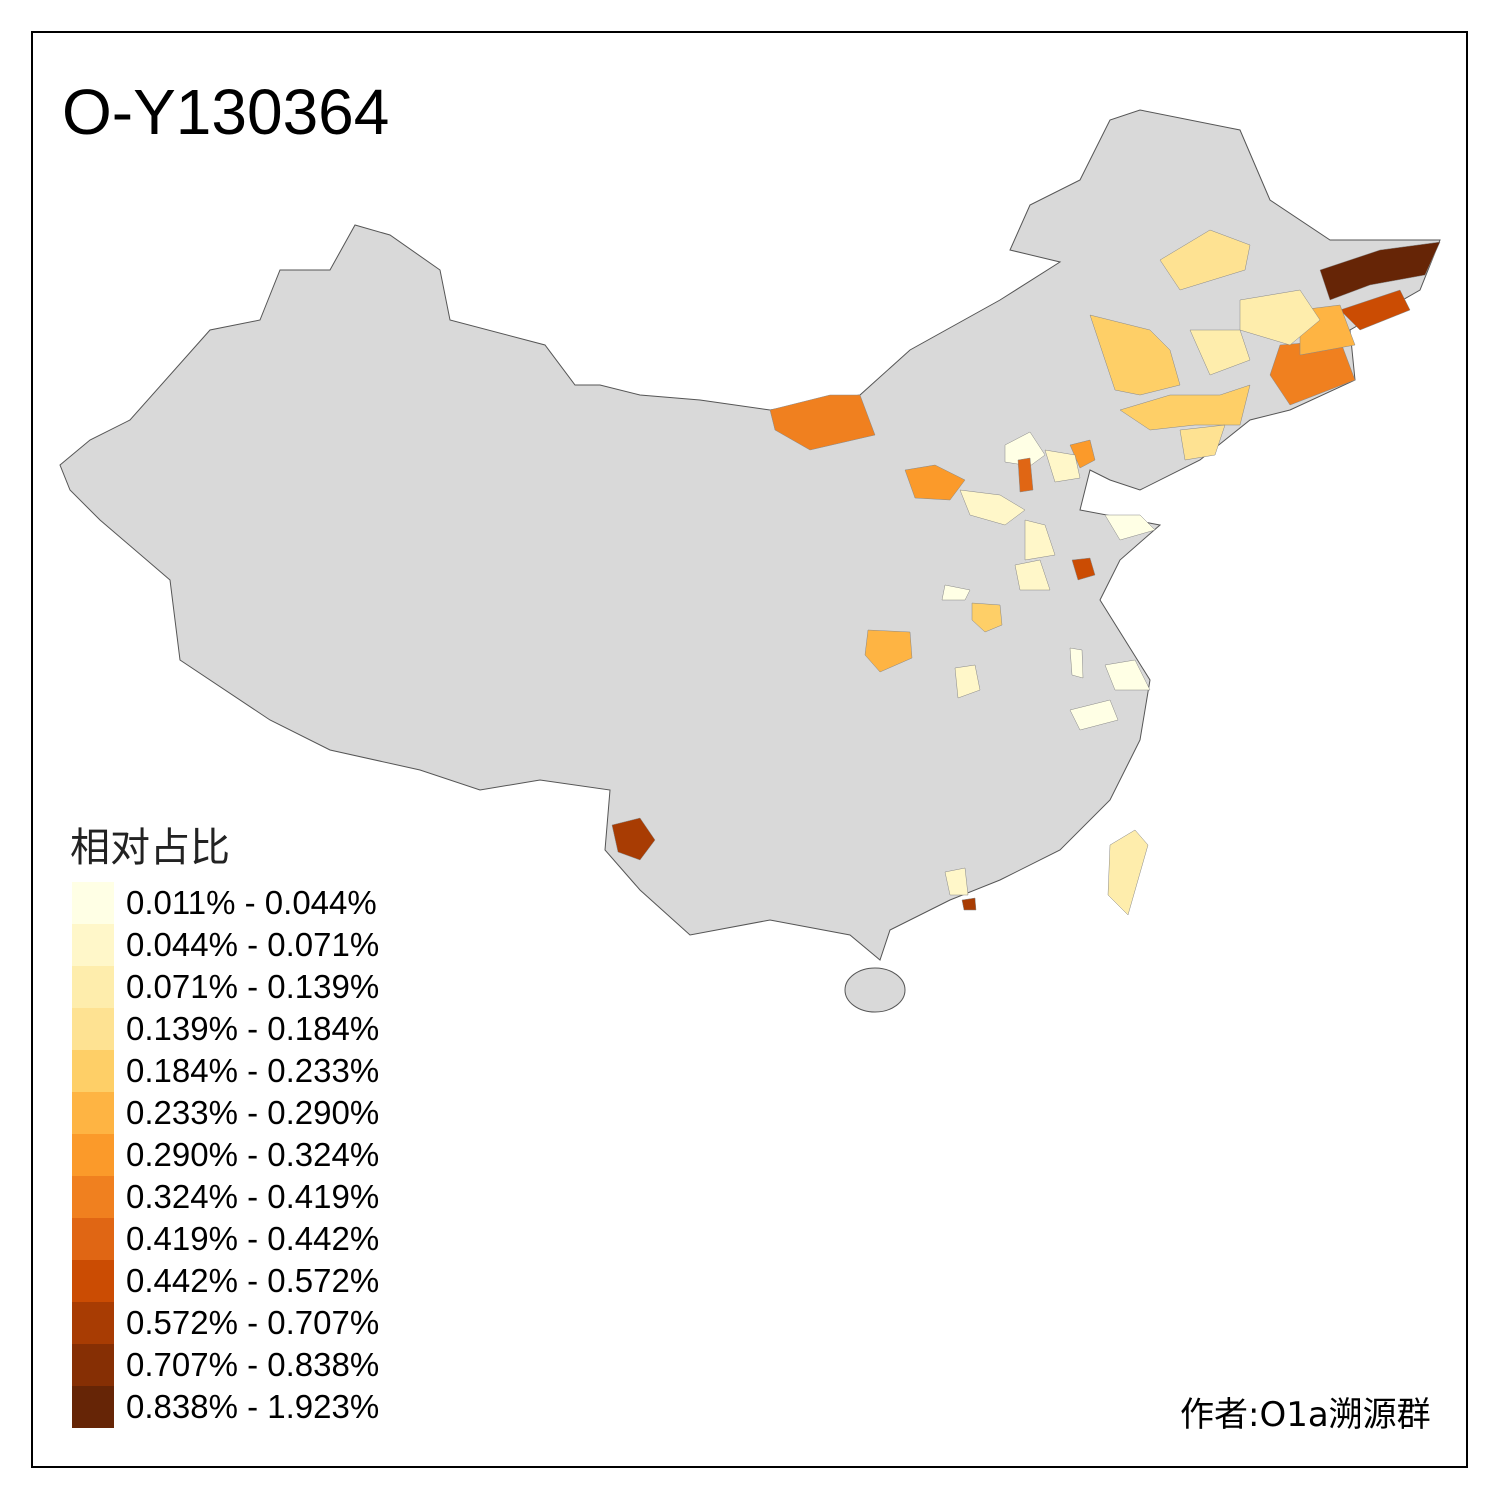 The width and height of the screenshot is (1500, 1500). Describe the element at coordinates (253, 1322) in the screenshot. I see `legend-label: 0.572% - 0.707%` at that location.